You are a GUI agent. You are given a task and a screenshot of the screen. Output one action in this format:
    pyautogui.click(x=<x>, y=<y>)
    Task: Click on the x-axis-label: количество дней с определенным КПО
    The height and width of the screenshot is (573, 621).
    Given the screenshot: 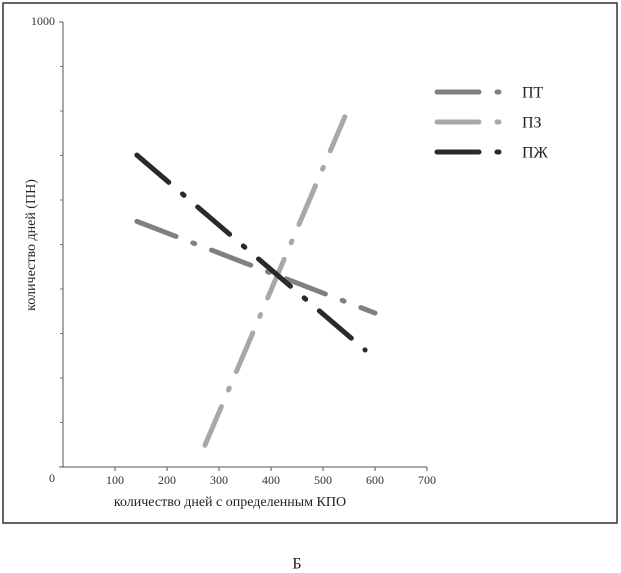 What is the action you would take?
    pyautogui.click(x=230, y=502)
    